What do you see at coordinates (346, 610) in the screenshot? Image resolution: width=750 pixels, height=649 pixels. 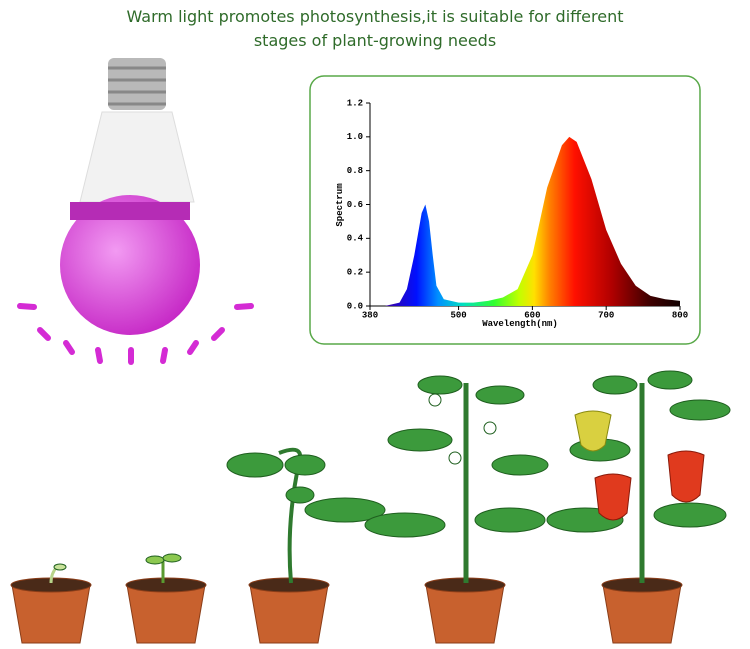 I see `pots` at bounding box center [346, 610].